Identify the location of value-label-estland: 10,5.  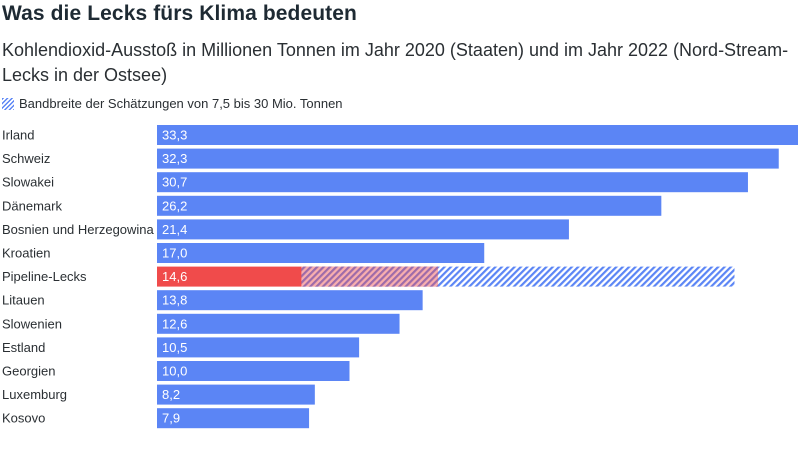
(174, 347).